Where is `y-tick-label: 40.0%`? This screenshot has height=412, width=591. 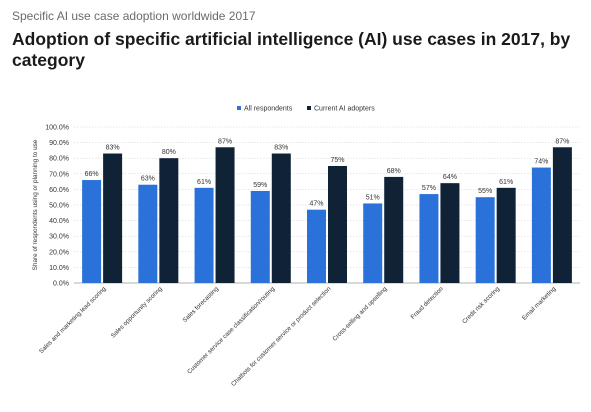
y-tick-label: 40.0% is located at coordinates (59, 221).